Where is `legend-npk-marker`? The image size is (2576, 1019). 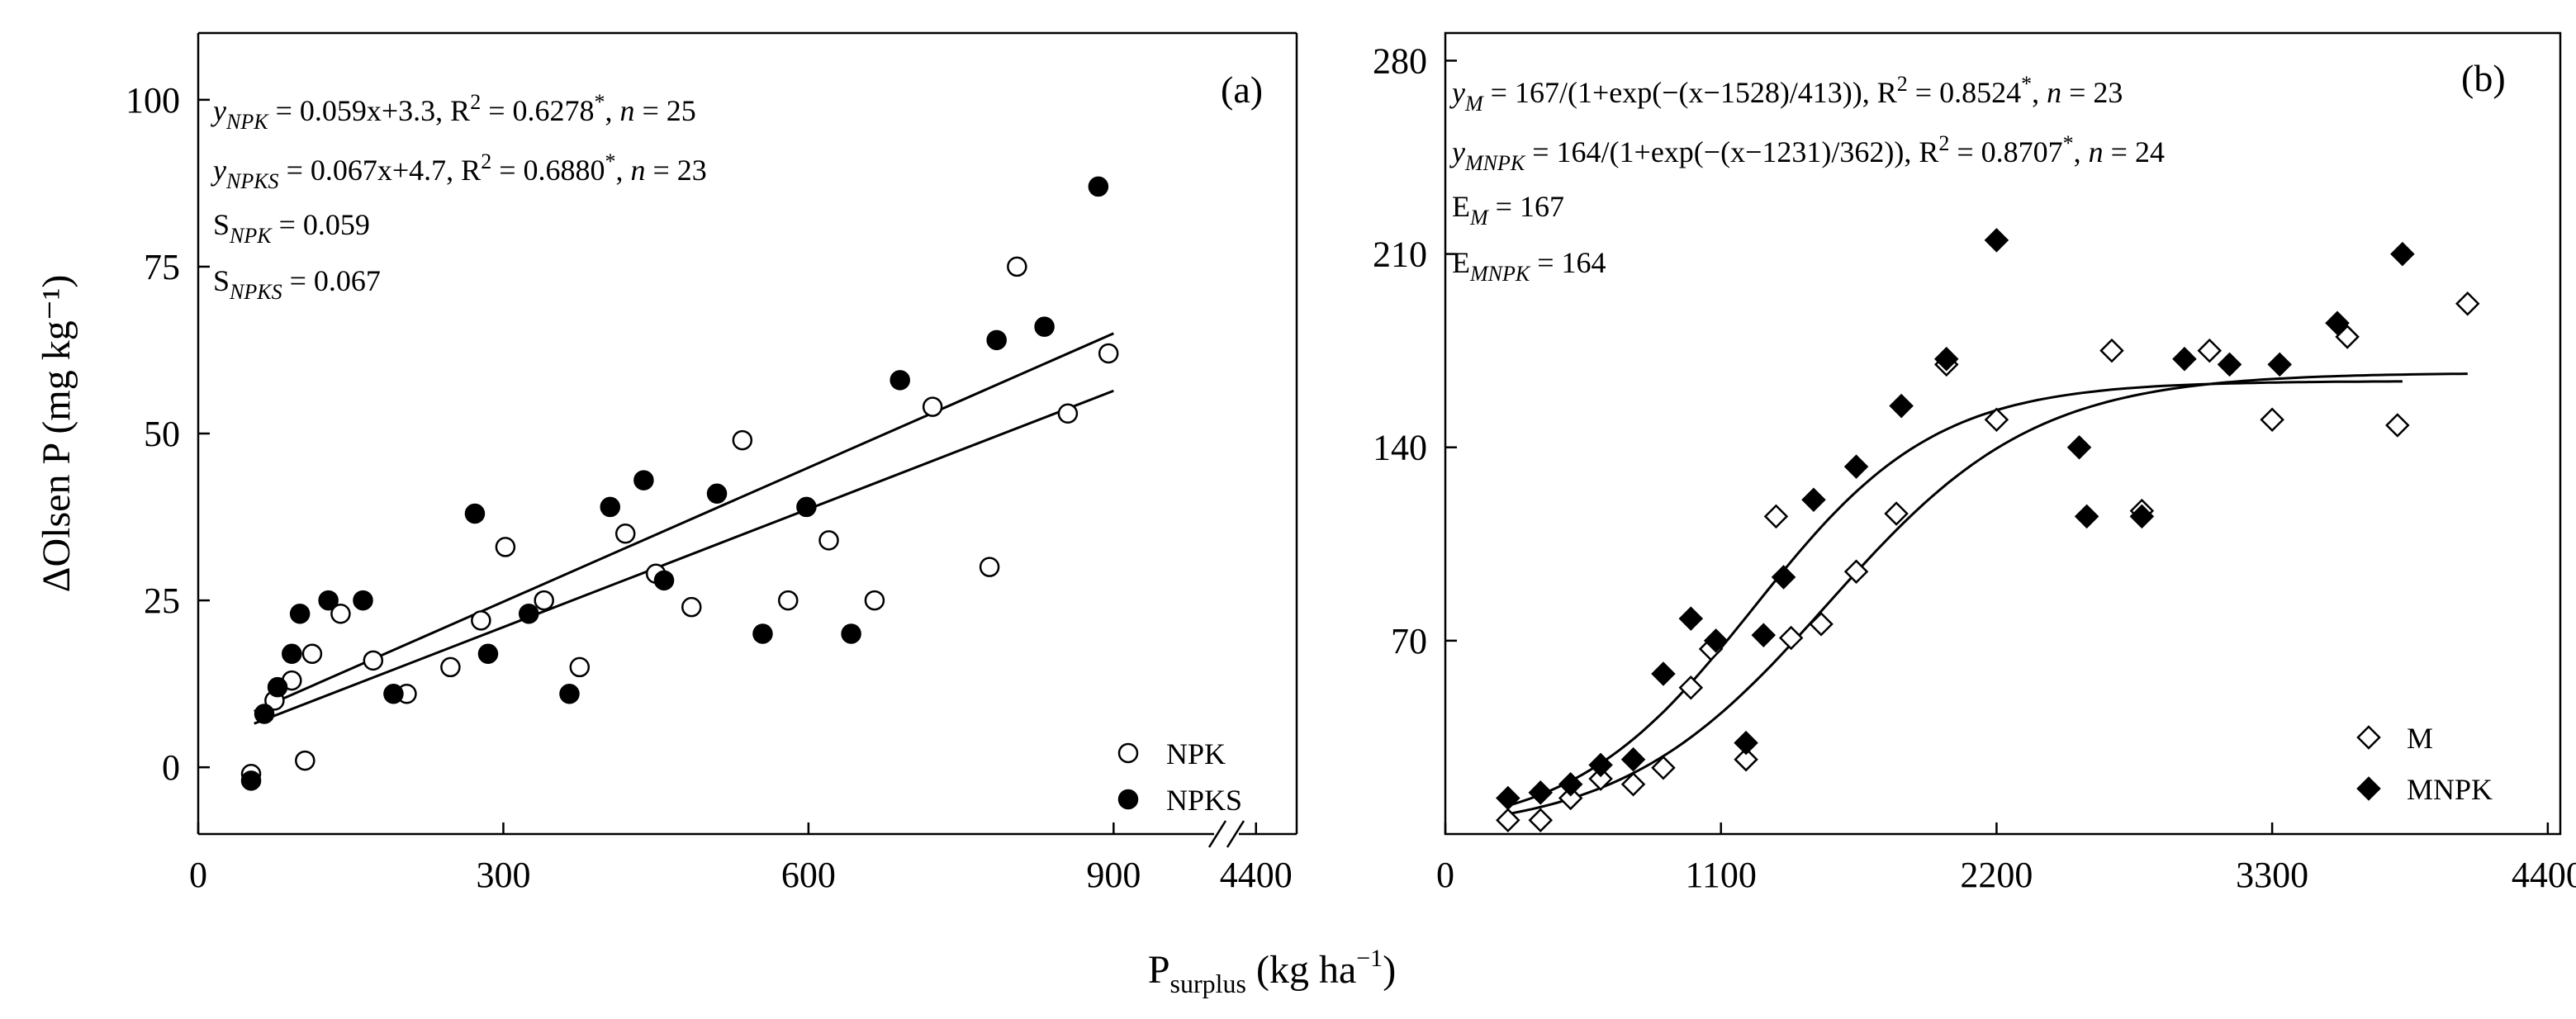
legend-npk-marker is located at coordinates (1128, 753).